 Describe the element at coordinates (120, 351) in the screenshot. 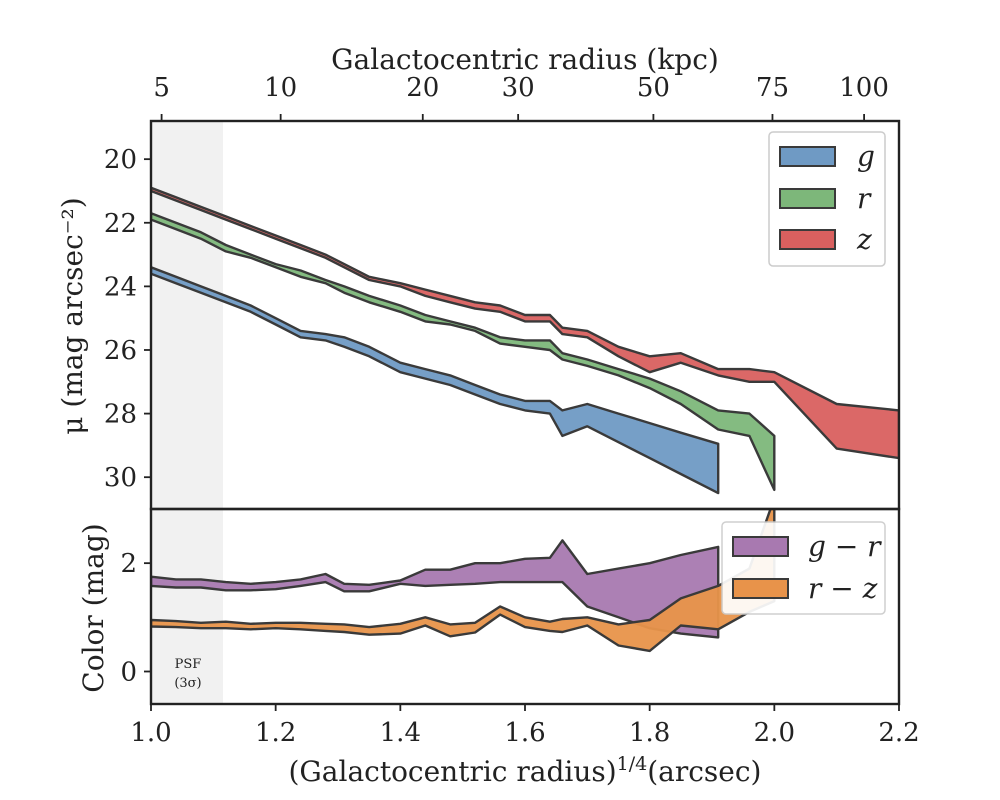

I see `y-tick-label: 26` at that location.